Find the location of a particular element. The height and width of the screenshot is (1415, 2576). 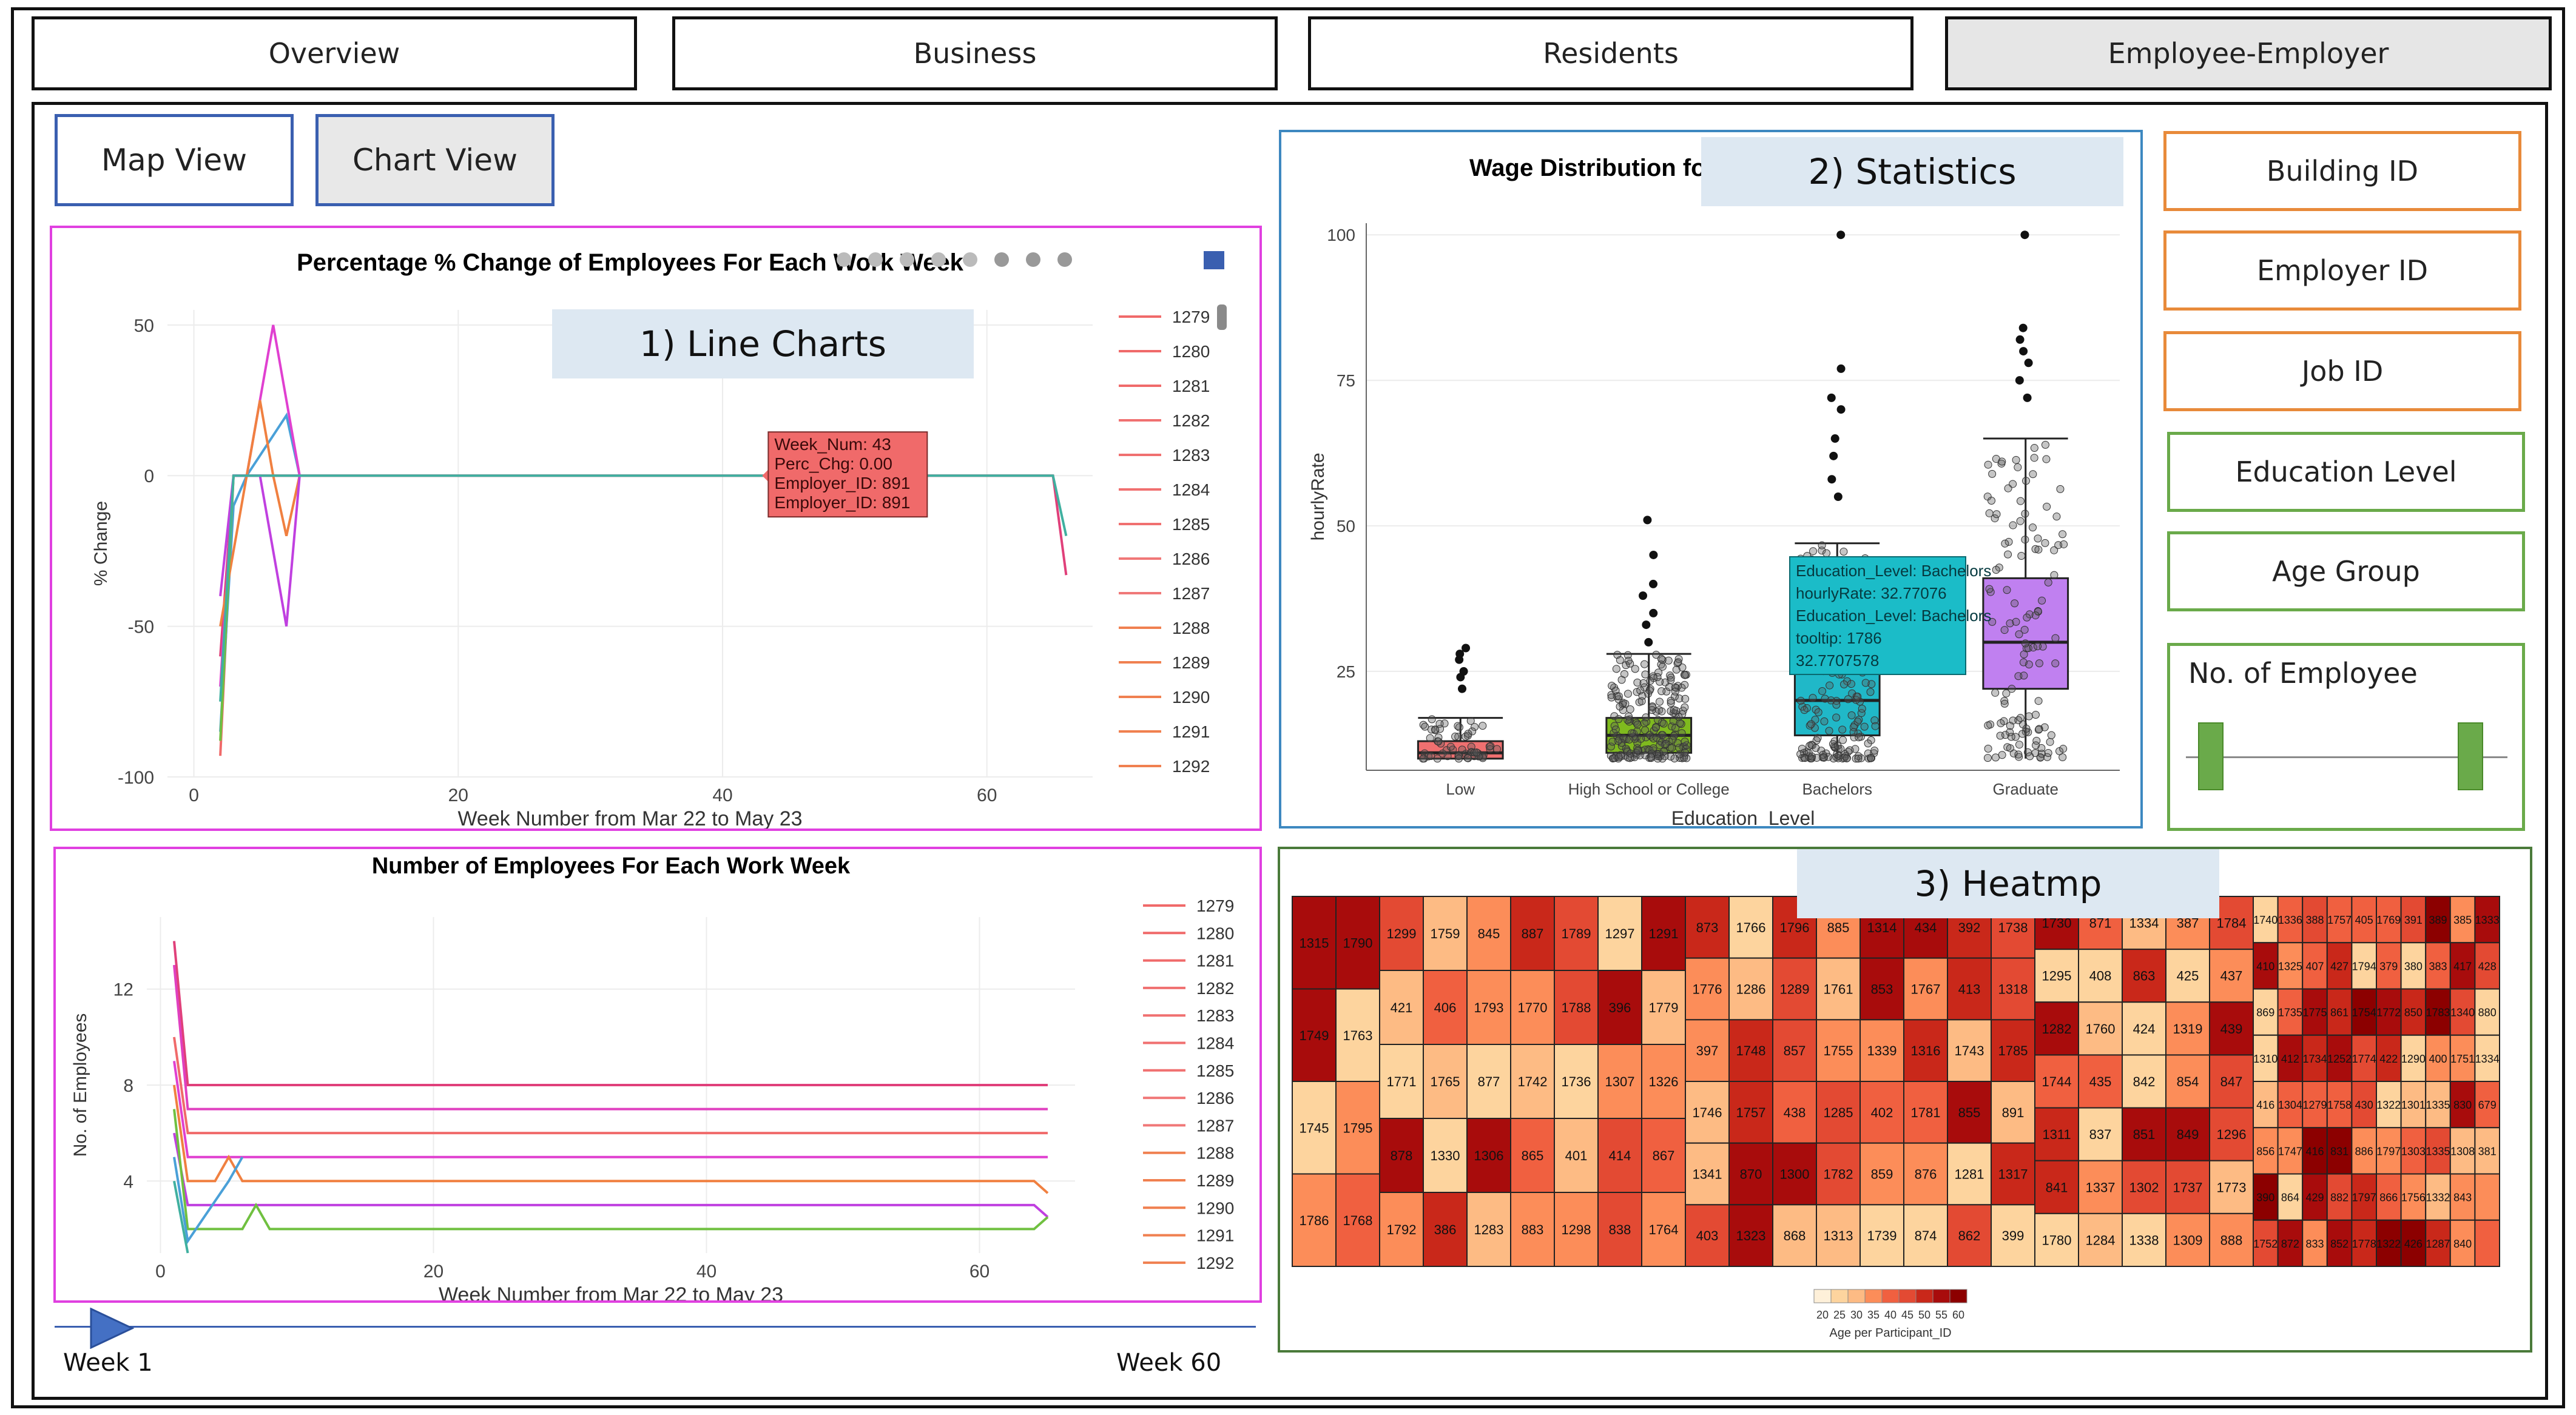

education-level-filter: Education Level is located at coordinates (2346, 472).